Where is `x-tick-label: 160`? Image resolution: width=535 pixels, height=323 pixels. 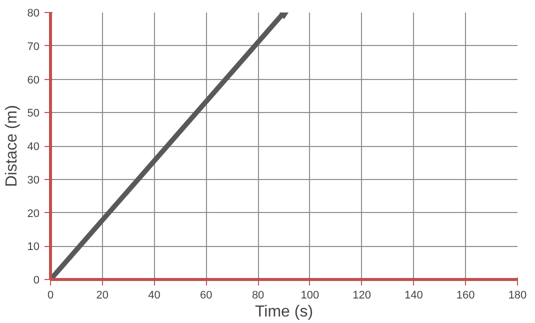
x-tick-label: 160 is located at coordinates (465, 296).